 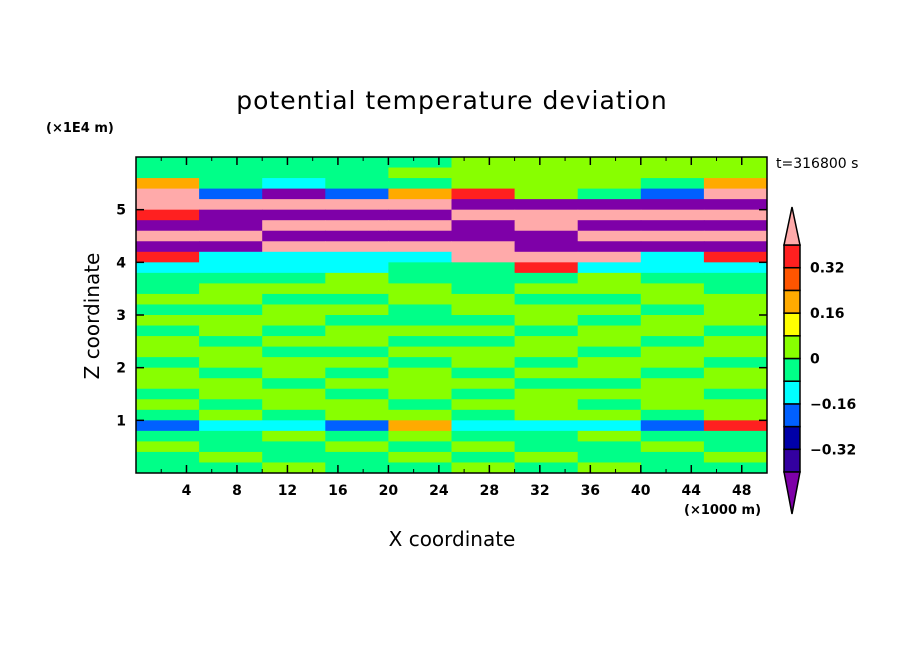 What do you see at coordinates (121, 316) in the screenshot?
I see `y-tick-label: 3` at bounding box center [121, 316].